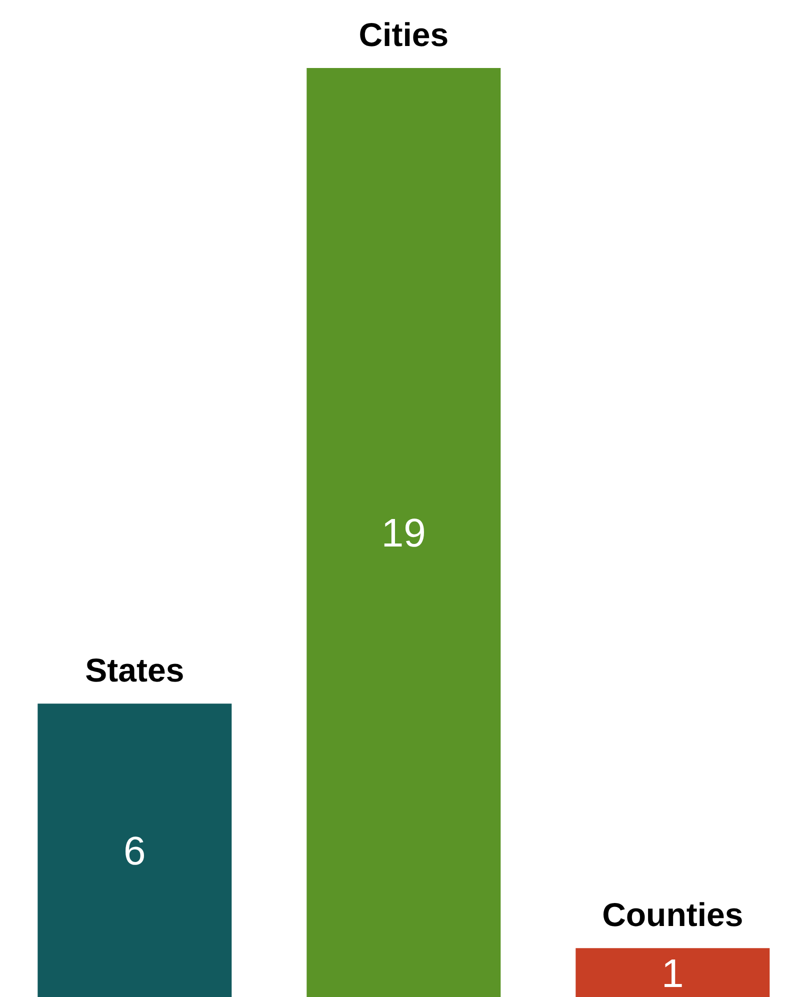  What do you see at coordinates (134, 670) in the screenshot?
I see `x-tick-label: States` at bounding box center [134, 670].